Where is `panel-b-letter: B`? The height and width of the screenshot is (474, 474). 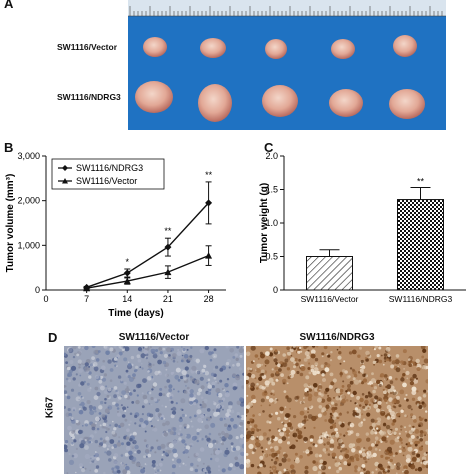 panel-b-letter: B is located at coordinates (9, 147).